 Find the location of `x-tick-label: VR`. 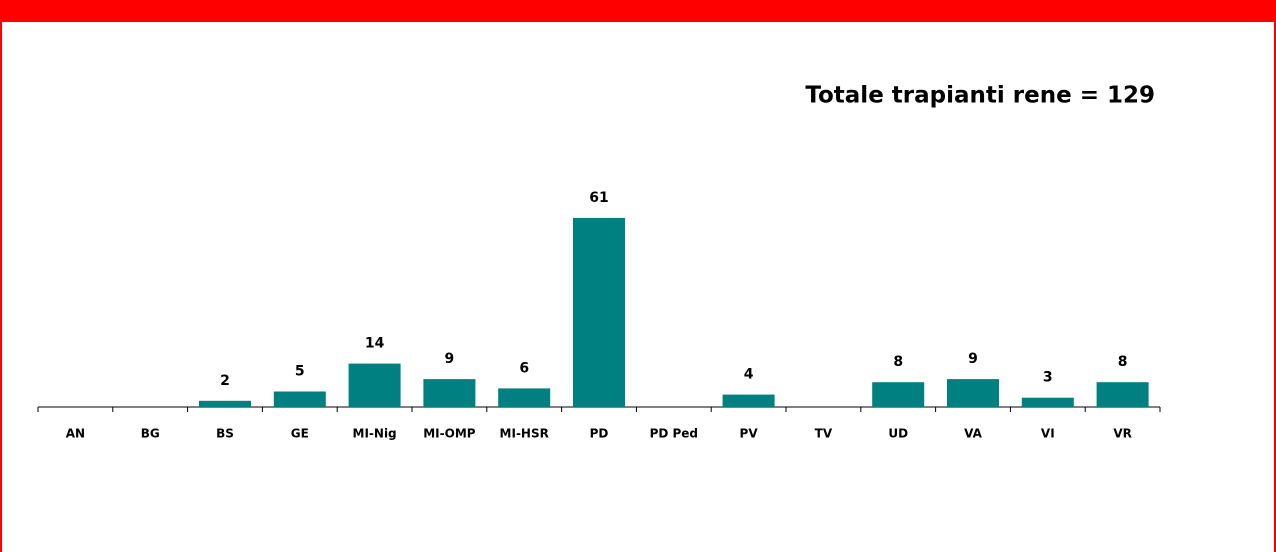

x-tick-label: VR is located at coordinates (1122, 434).